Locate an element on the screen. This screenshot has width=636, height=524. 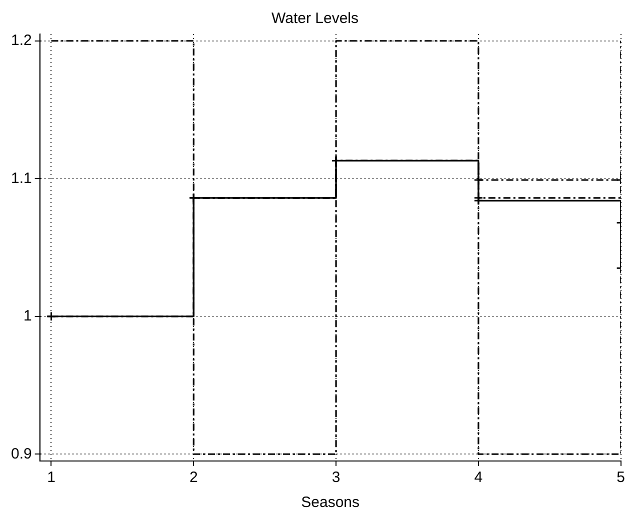
x-tick-label: 4 is located at coordinates (478, 477).